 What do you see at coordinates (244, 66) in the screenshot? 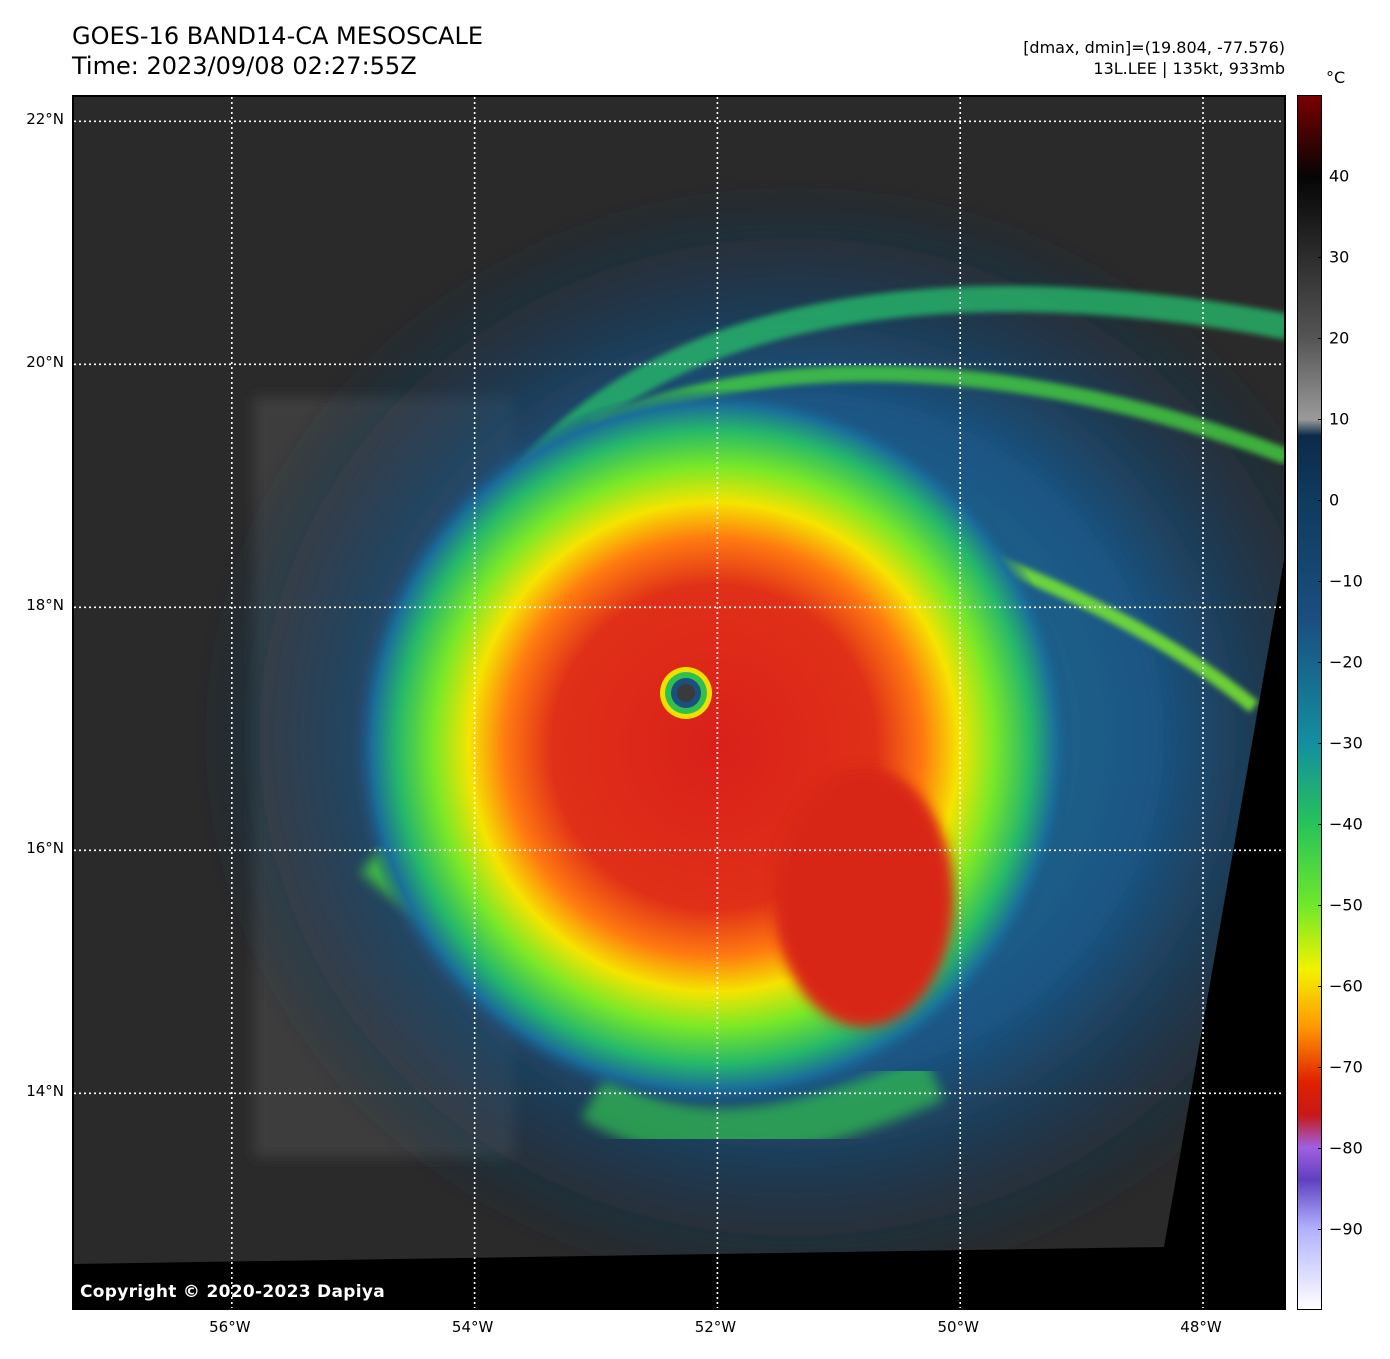
I see `observation-time: Time: 2023/09/08 02:27:55Z` at bounding box center [244, 66].